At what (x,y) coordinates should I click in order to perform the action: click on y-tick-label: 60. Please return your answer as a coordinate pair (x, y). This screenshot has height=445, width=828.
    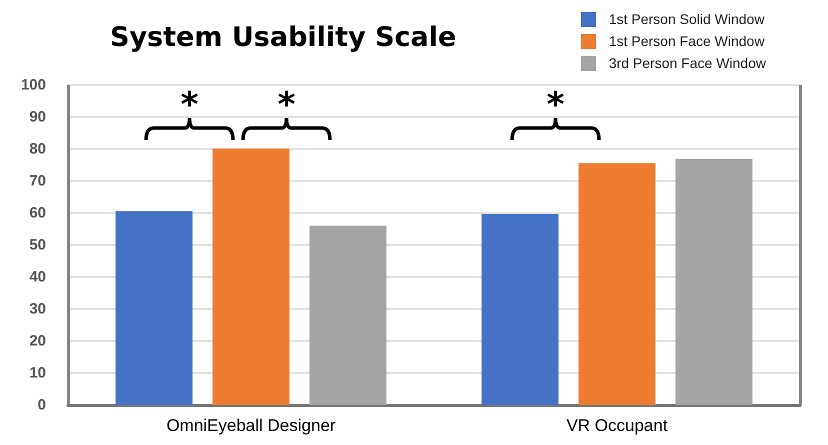
    Looking at the image, I should click on (37, 213).